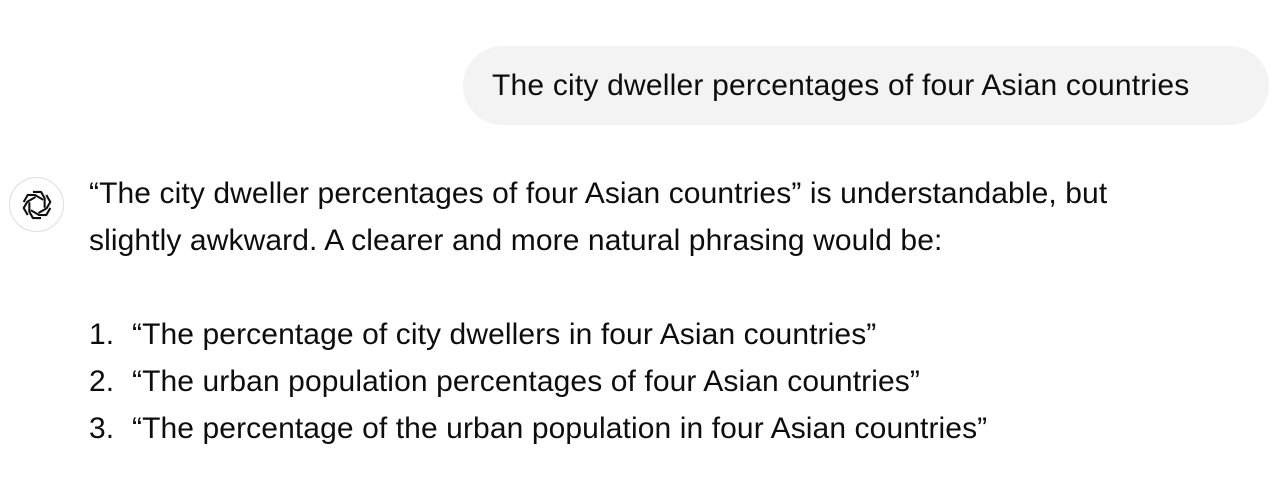  What do you see at coordinates (102, 381) in the screenshot?
I see `list-item-number: 2.` at bounding box center [102, 381].